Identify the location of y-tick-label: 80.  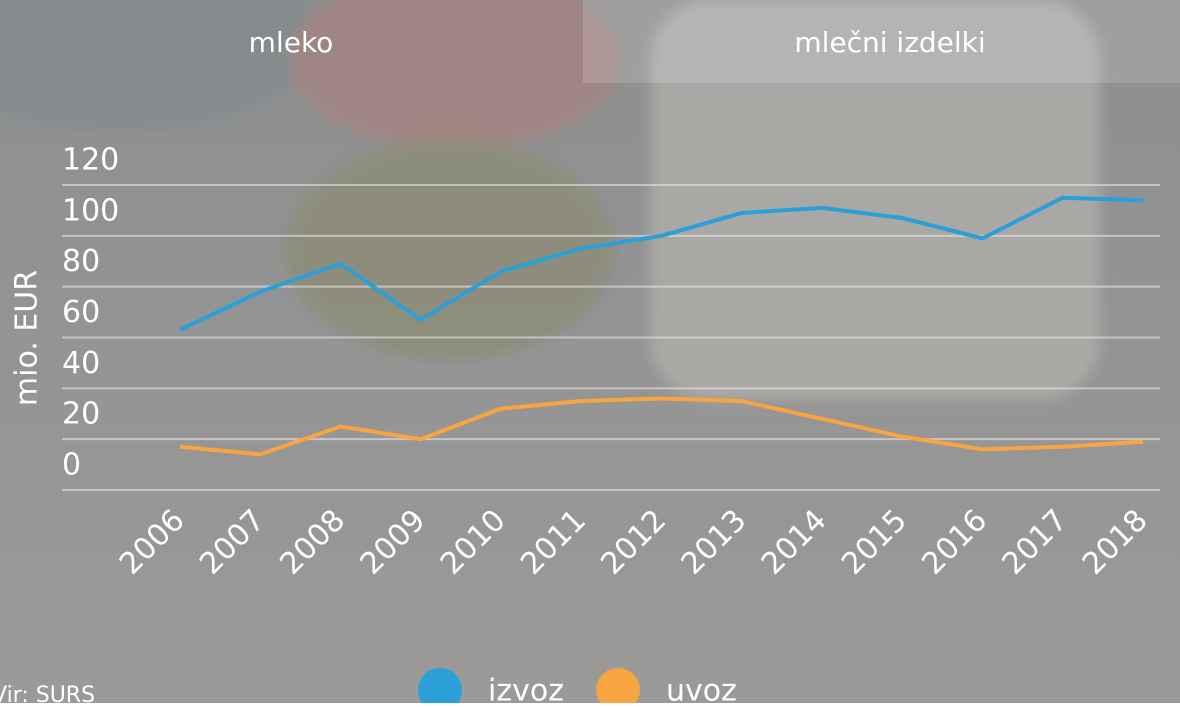
(81, 261).